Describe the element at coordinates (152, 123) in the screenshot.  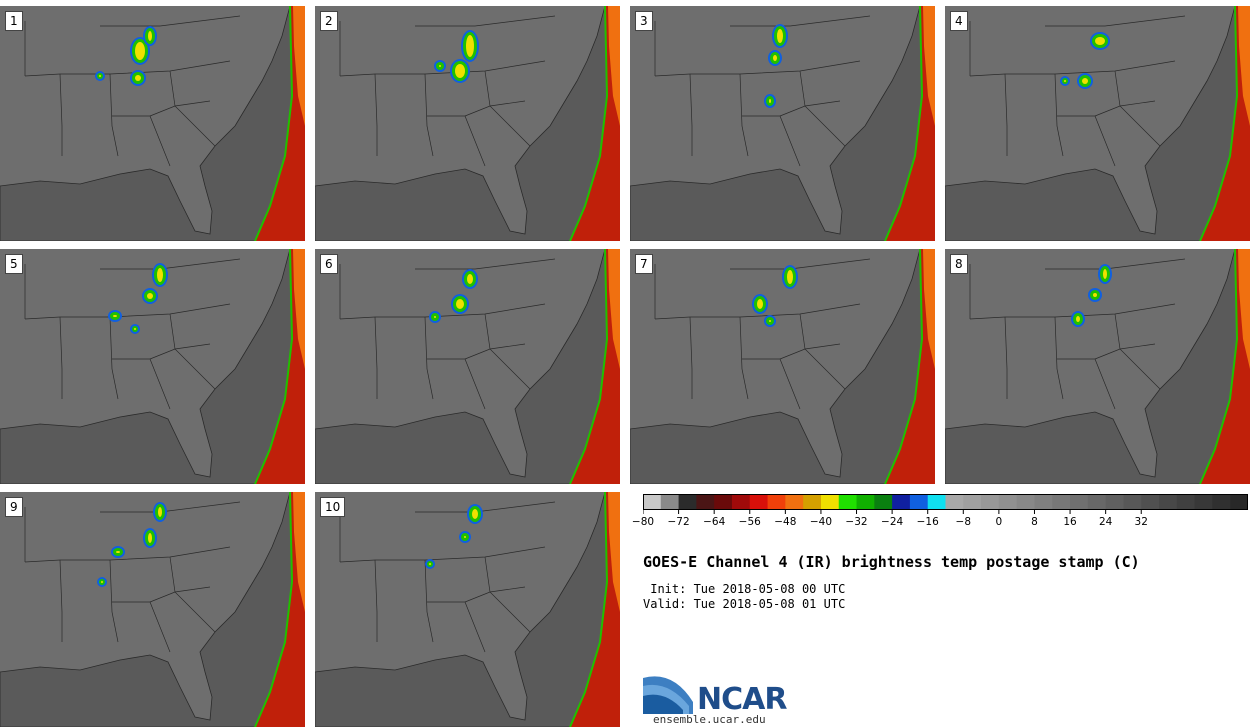
I see `map-panel-1: 1` at that location.